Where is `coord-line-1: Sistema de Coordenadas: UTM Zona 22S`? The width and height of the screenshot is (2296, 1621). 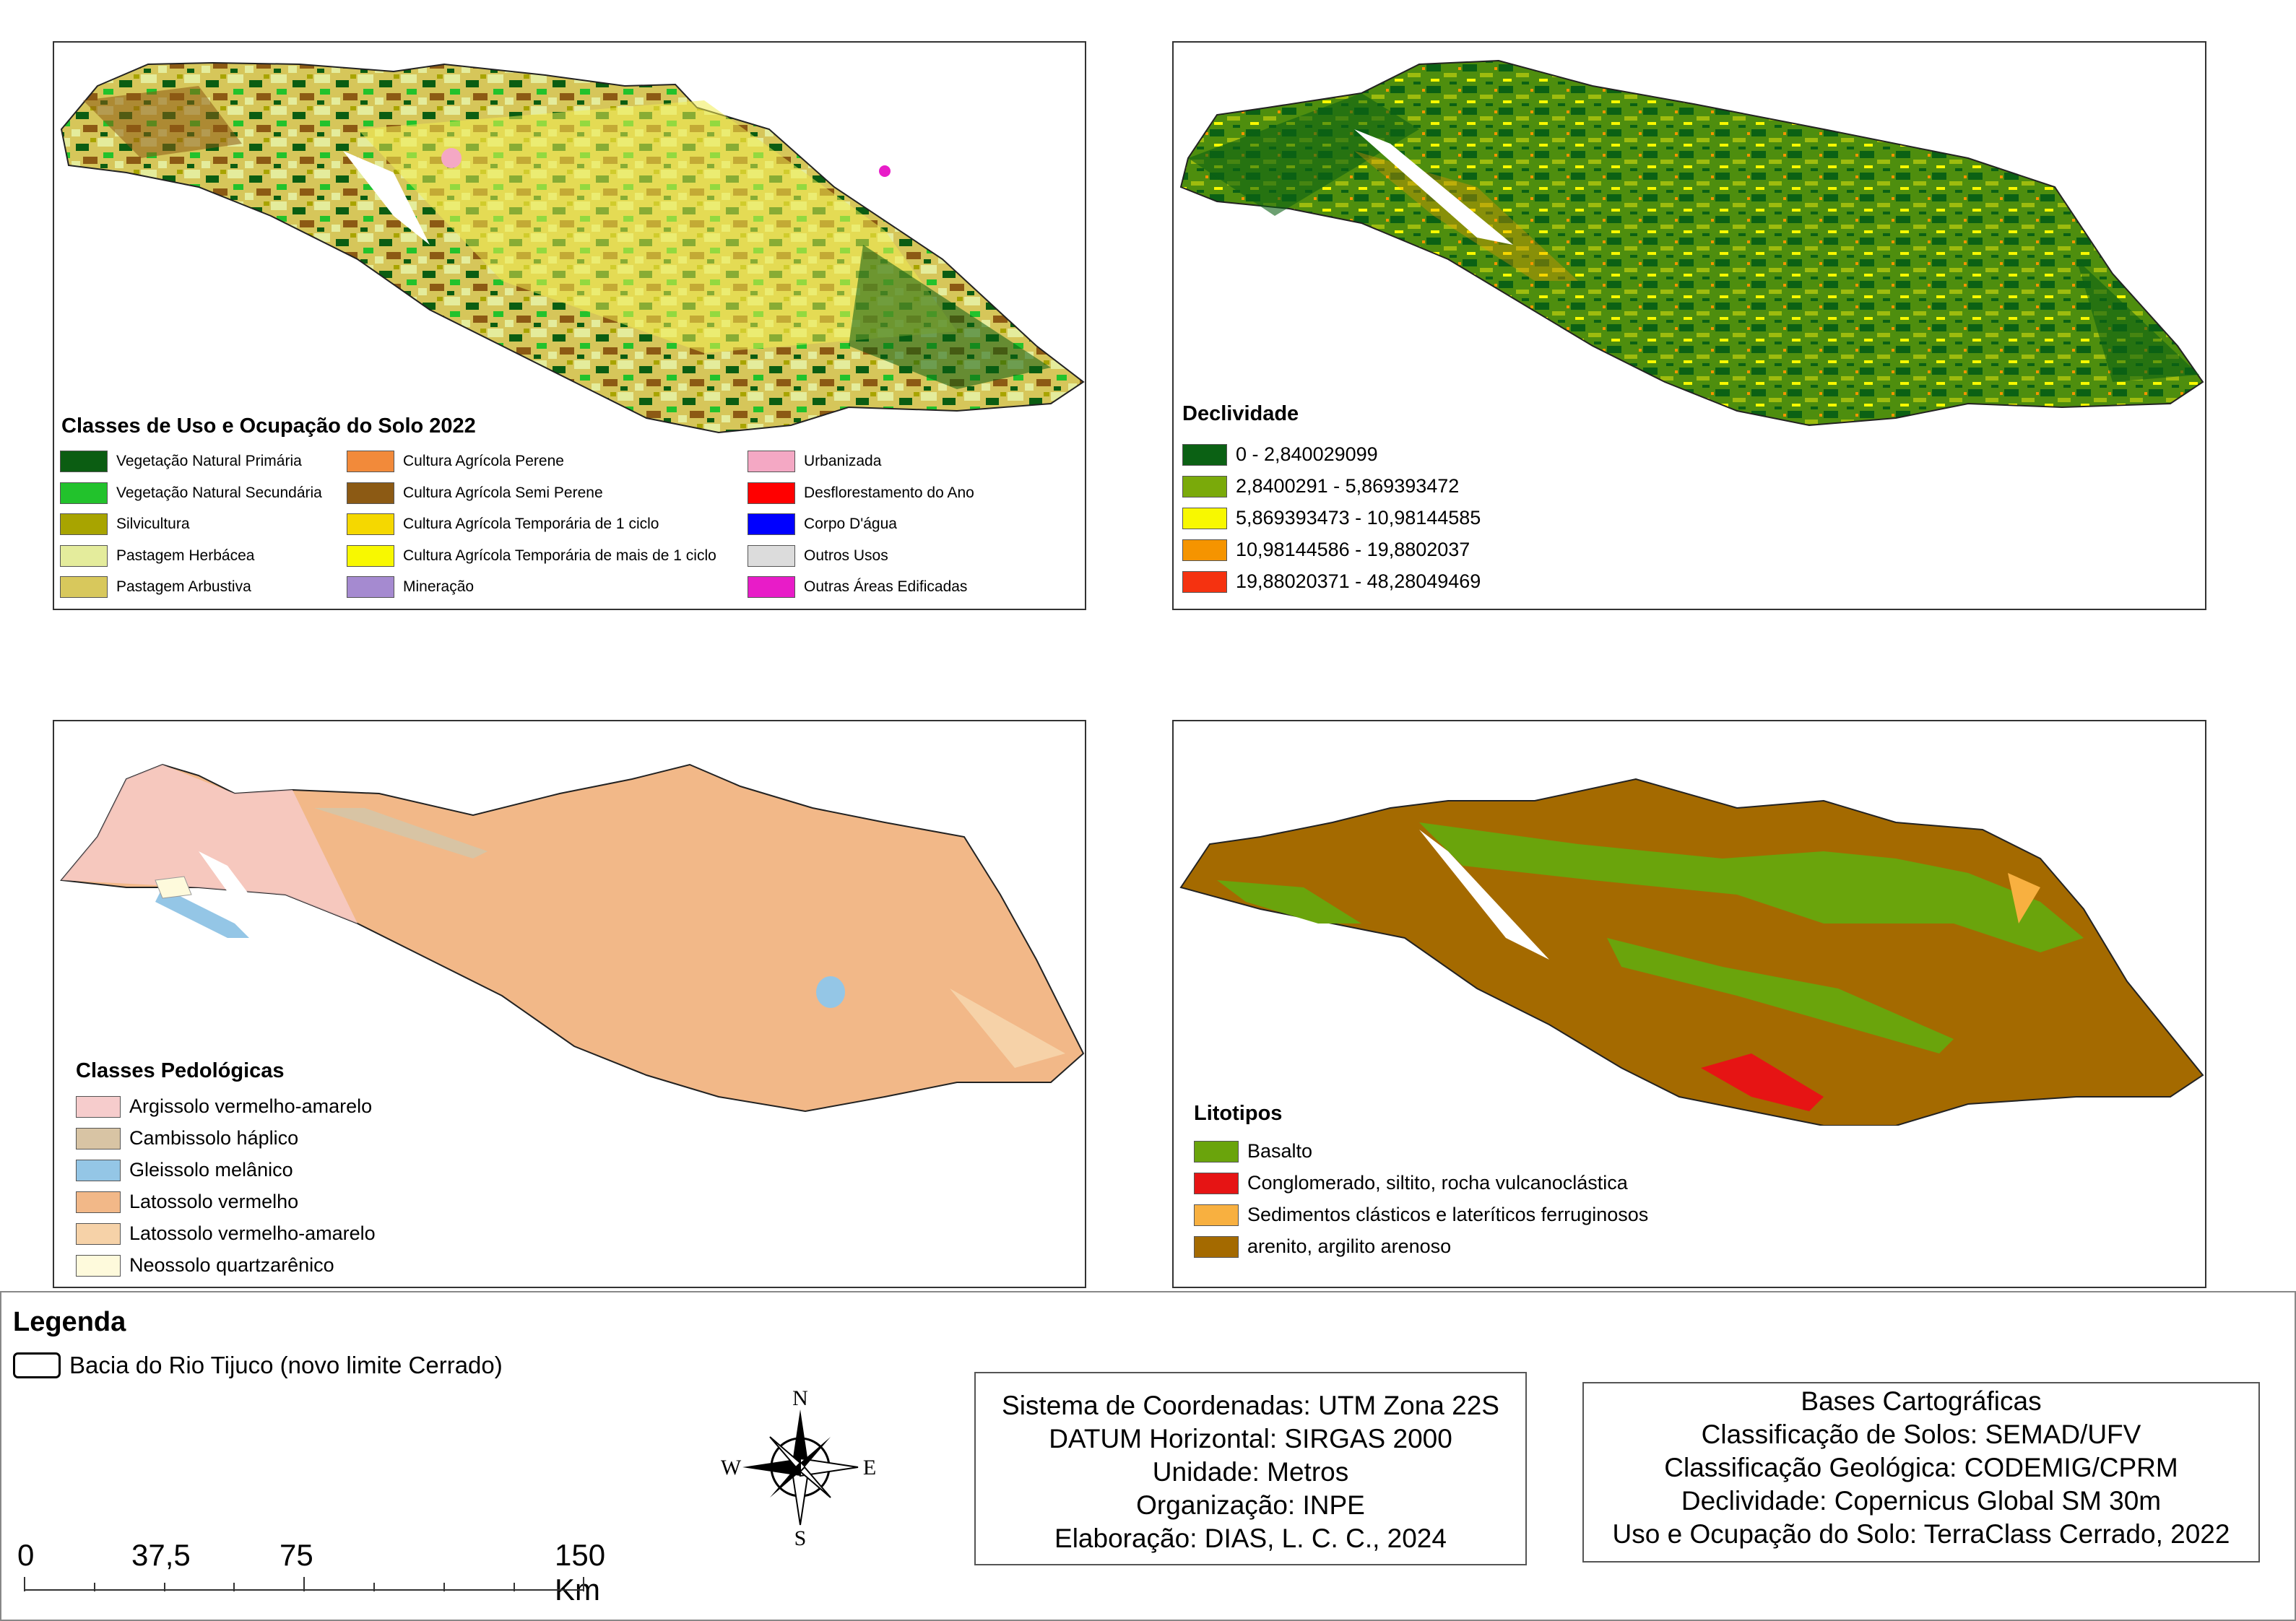 coord-line-1: Sistema de Coordenadas: UTM Zona 22S is located at coordinates (1250, 1405).